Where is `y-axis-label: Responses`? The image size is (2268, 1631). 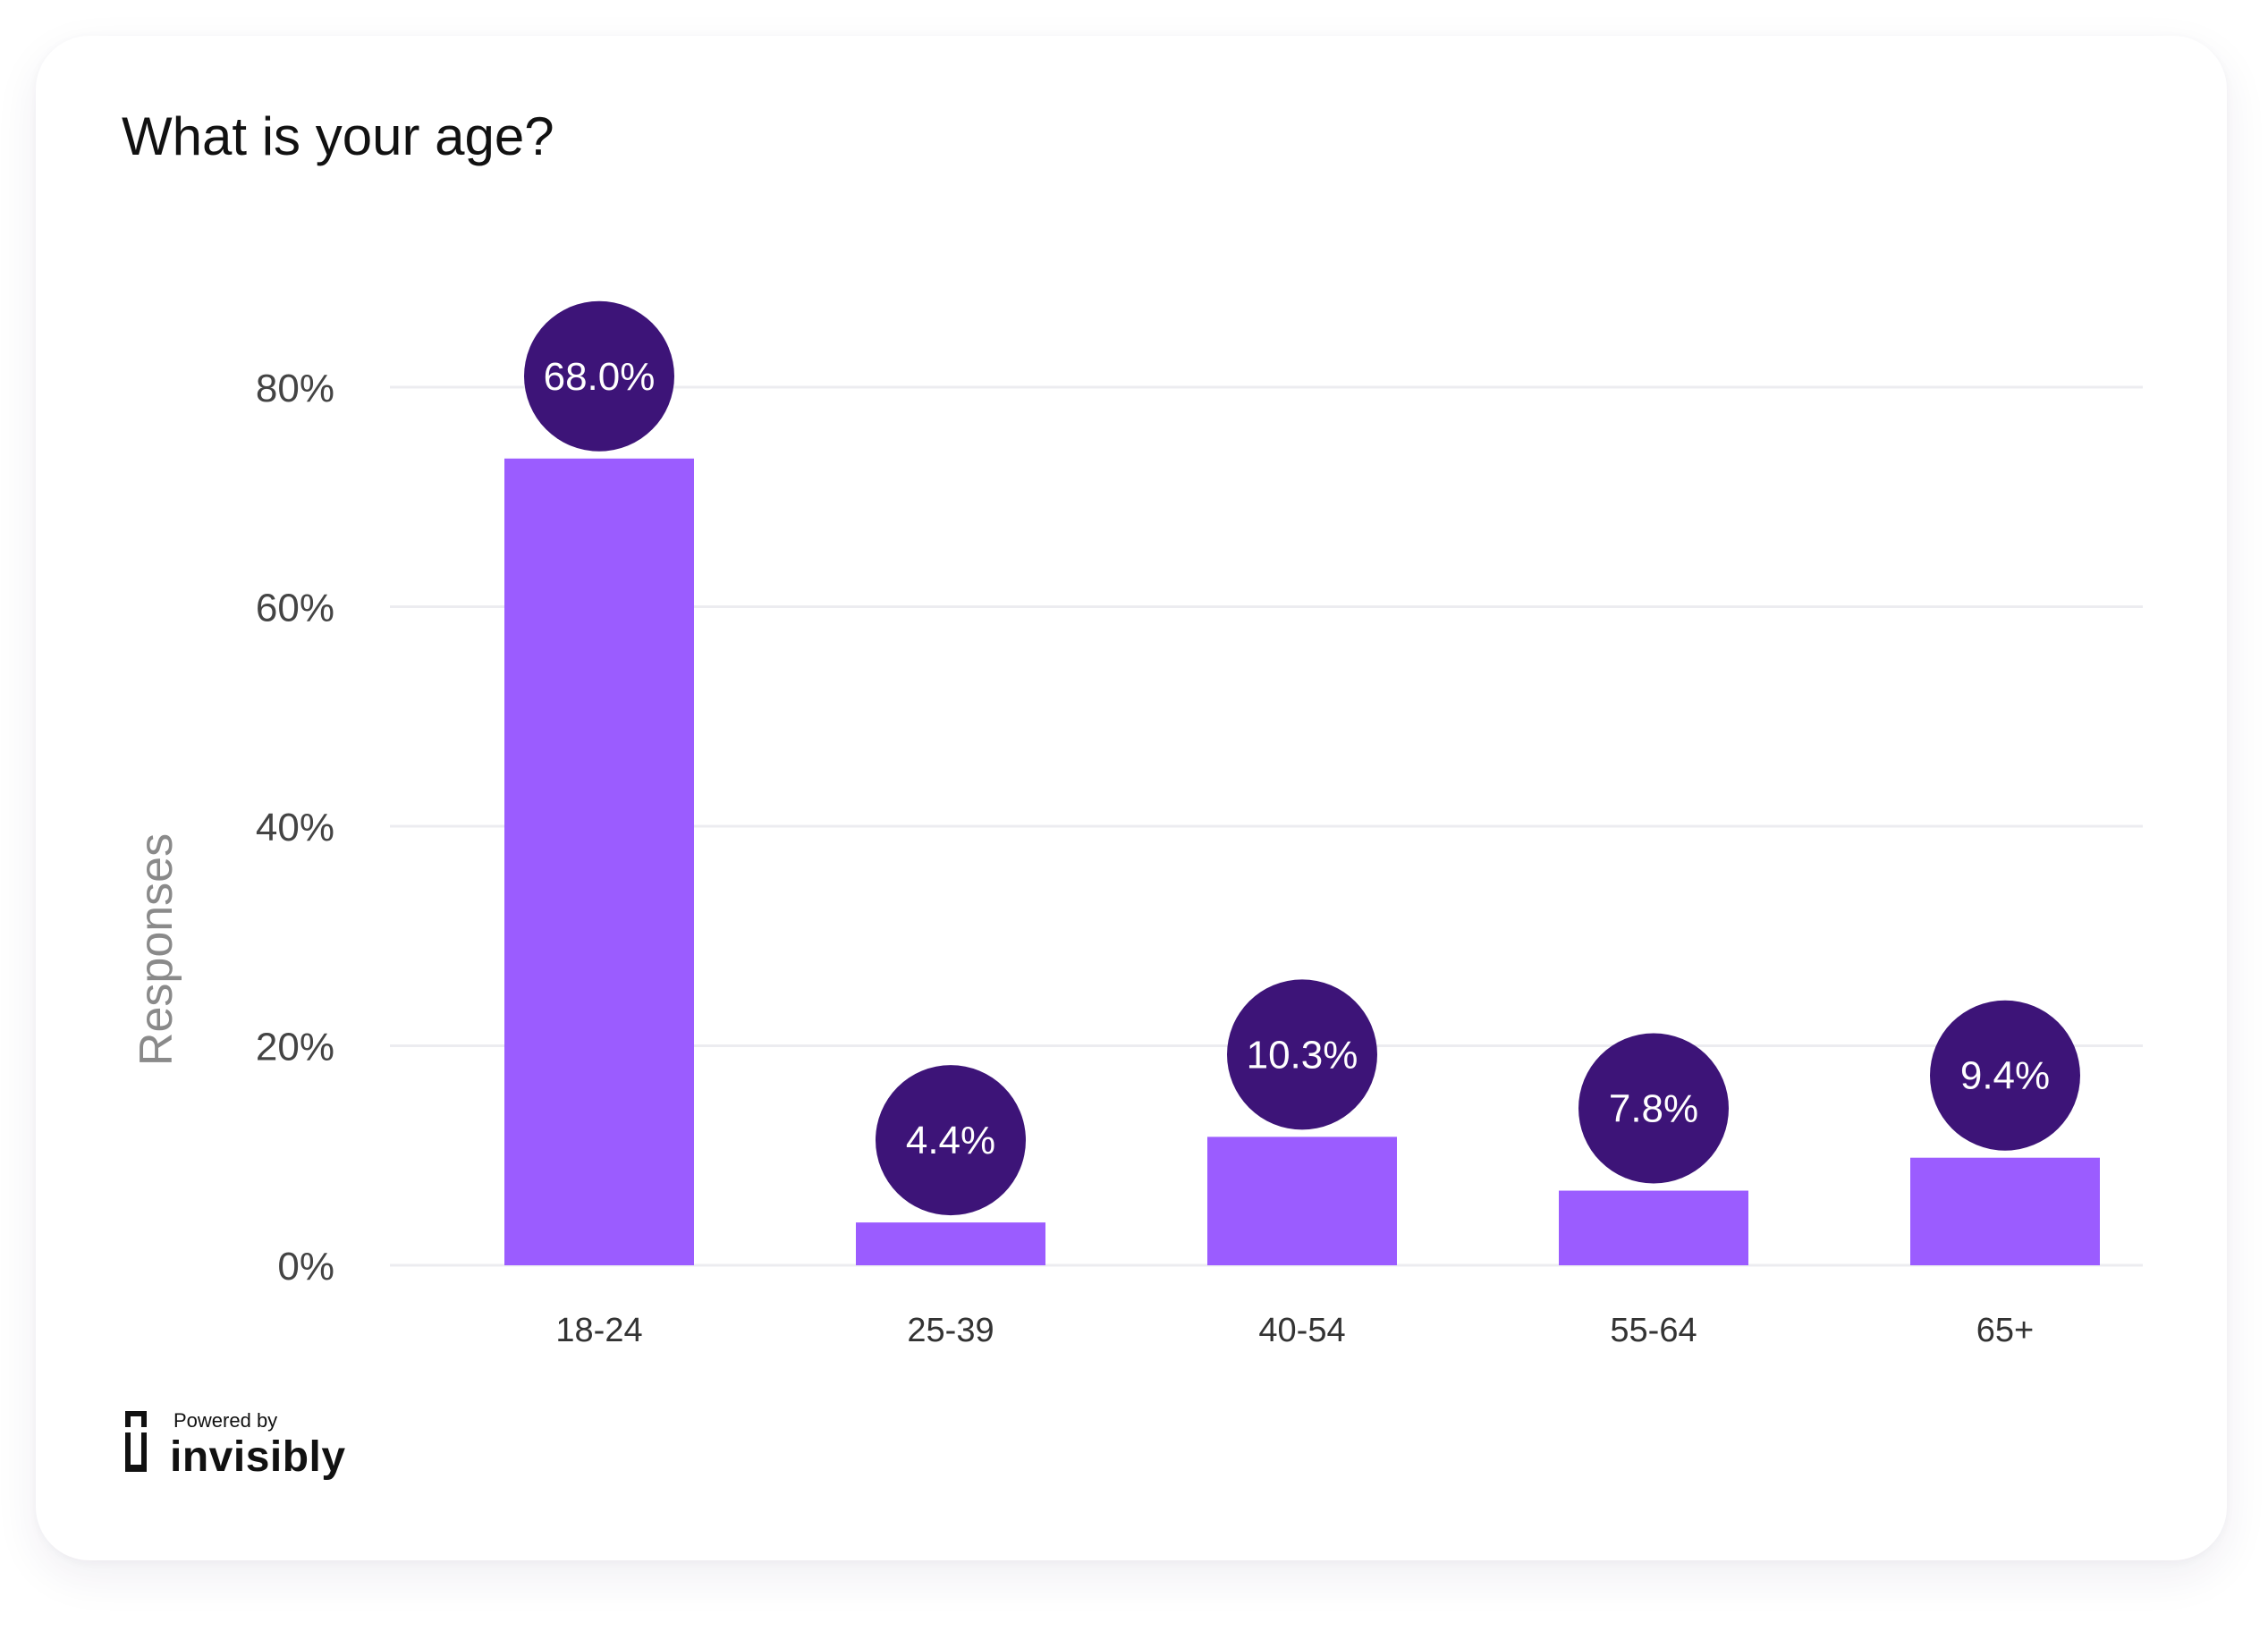 y-axis-label: Responses is located at coordinates (156, 950).